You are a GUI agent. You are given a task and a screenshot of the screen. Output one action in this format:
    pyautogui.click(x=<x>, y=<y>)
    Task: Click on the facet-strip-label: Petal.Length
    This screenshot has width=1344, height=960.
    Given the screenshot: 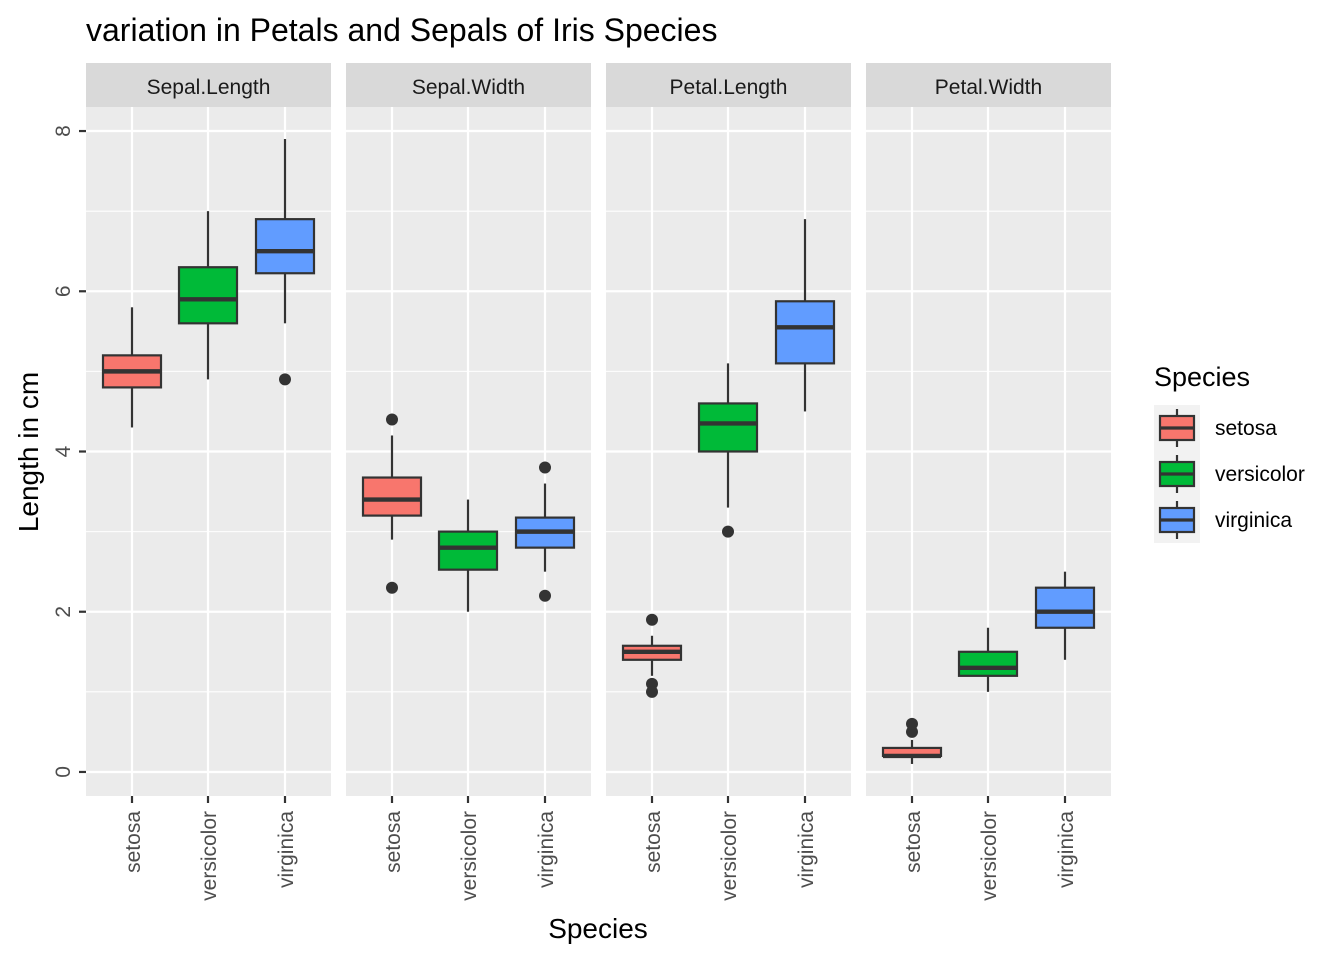 What is the action you would take?
    pyautogui.click(x=729, y=87)
    